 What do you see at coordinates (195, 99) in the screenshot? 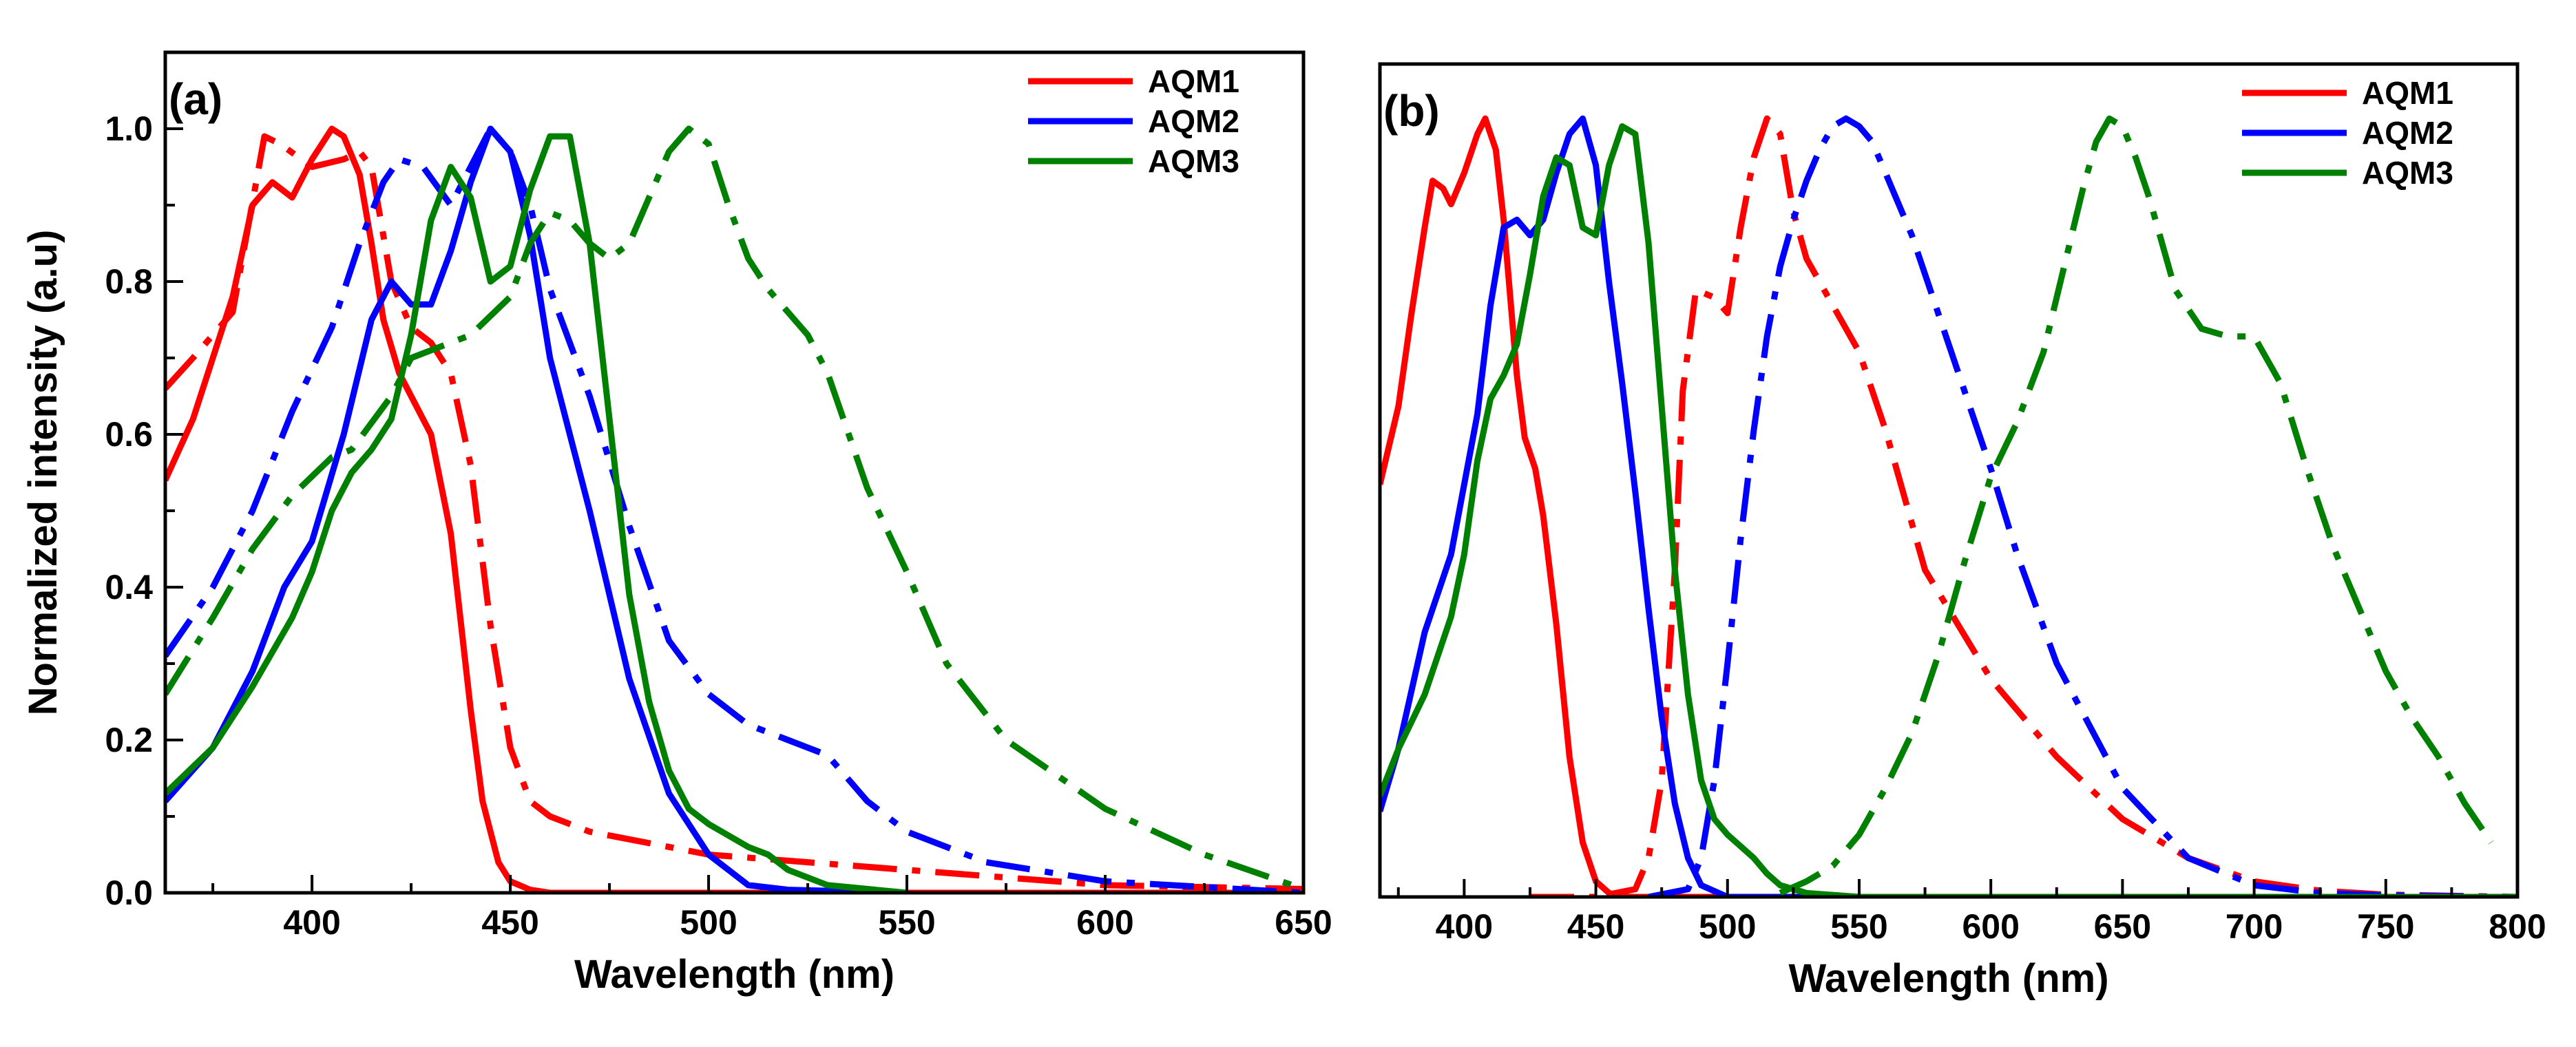
I see `panel-label: (a)` at bounding box center [195, 99].